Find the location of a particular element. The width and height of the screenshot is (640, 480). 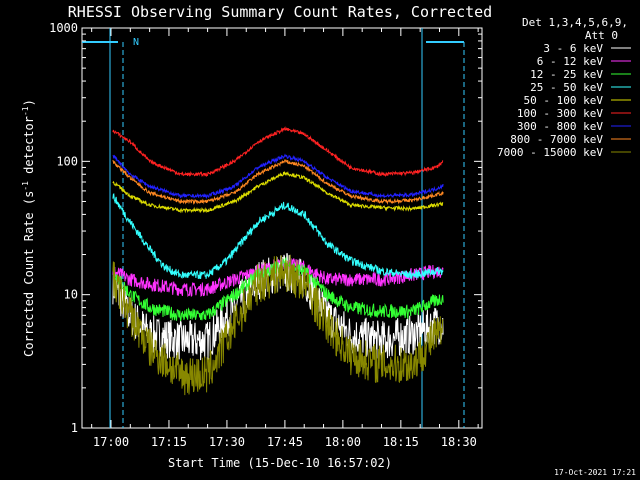

y-axis-label-sup1: -1 is located at coordinates (25, 186).